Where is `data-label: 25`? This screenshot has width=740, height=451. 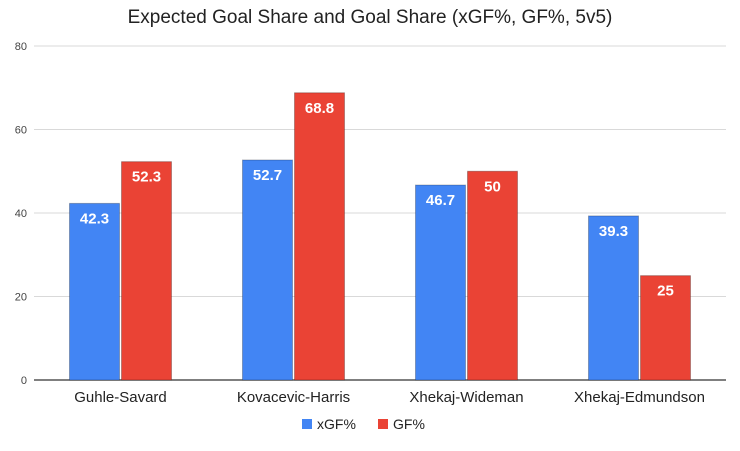
data-label: 25 is located at coordinates (665, 291).